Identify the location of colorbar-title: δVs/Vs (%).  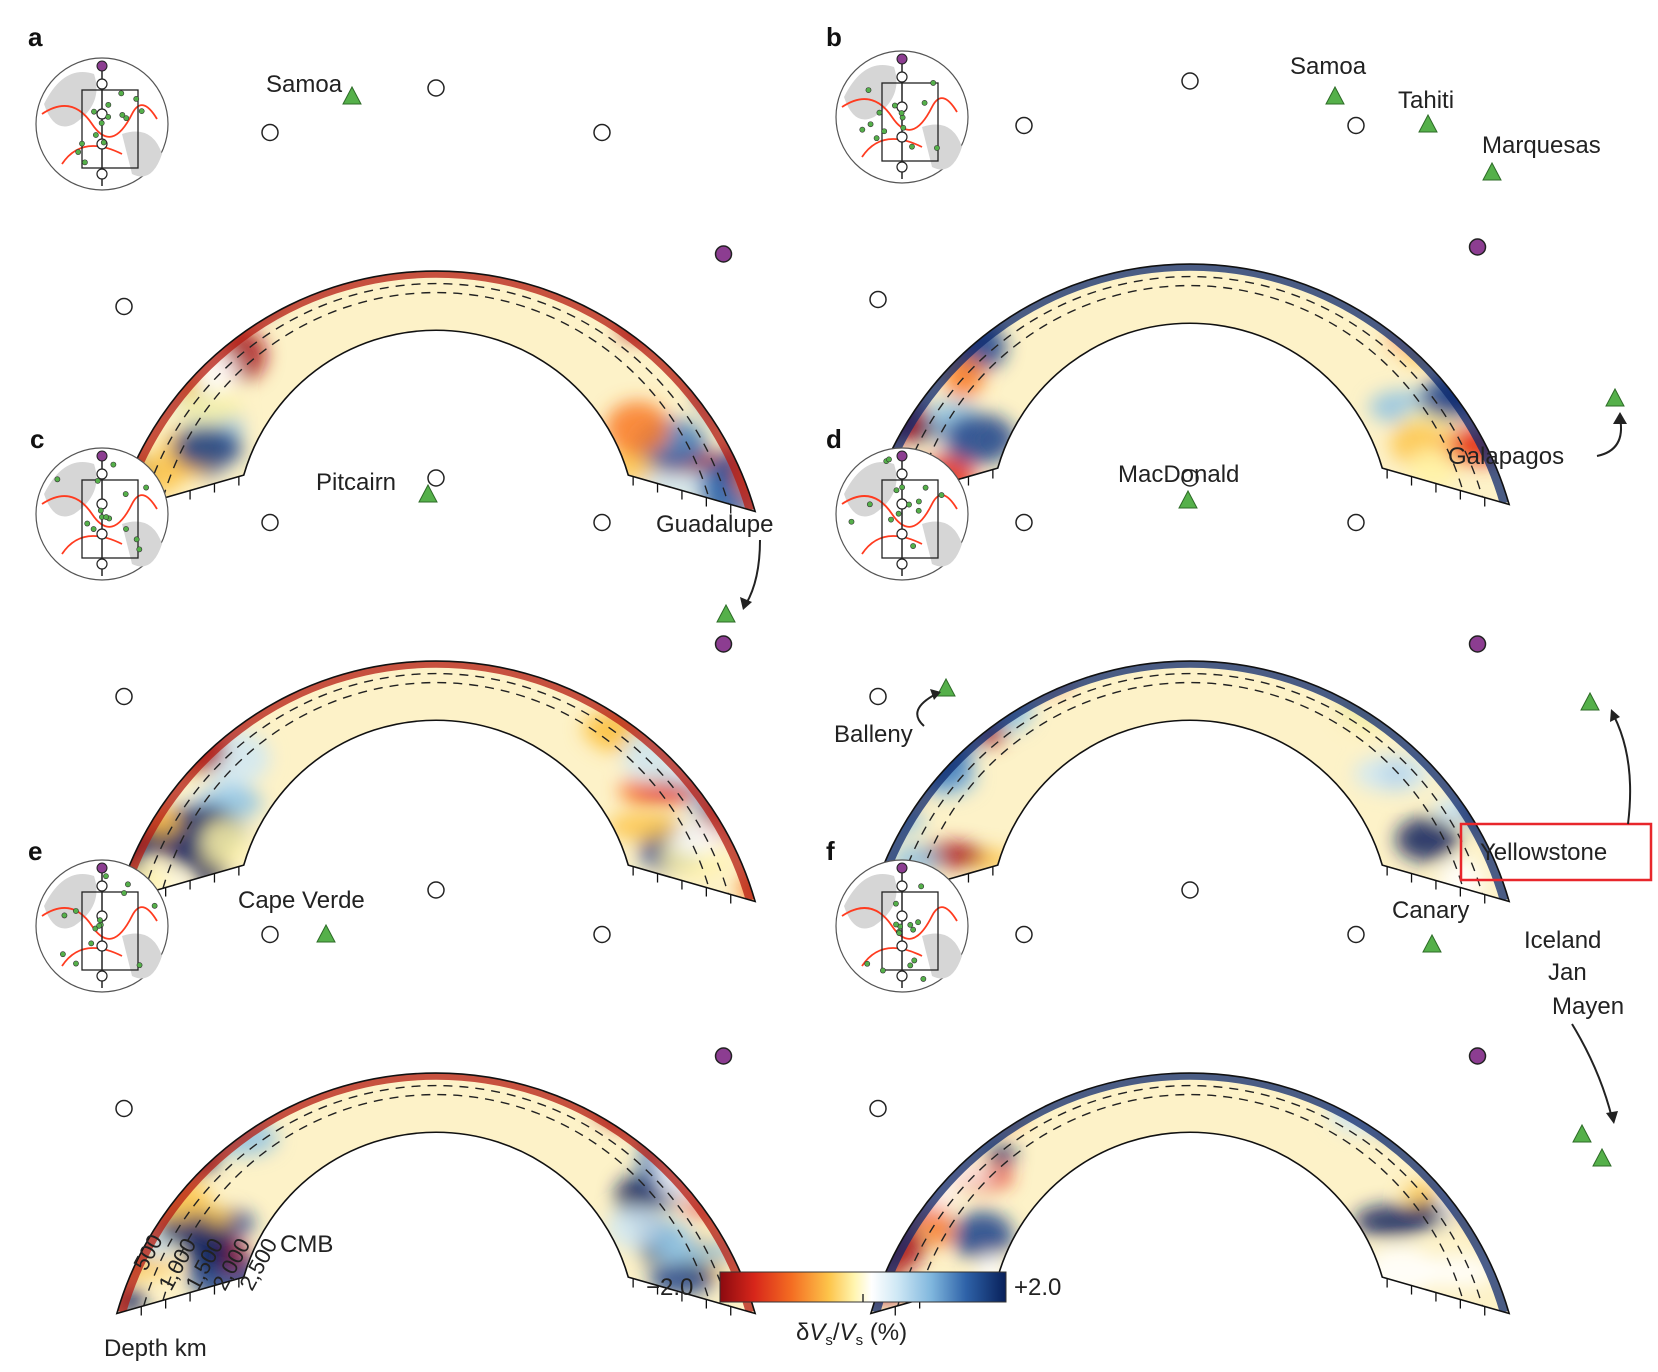
(851, 1334).